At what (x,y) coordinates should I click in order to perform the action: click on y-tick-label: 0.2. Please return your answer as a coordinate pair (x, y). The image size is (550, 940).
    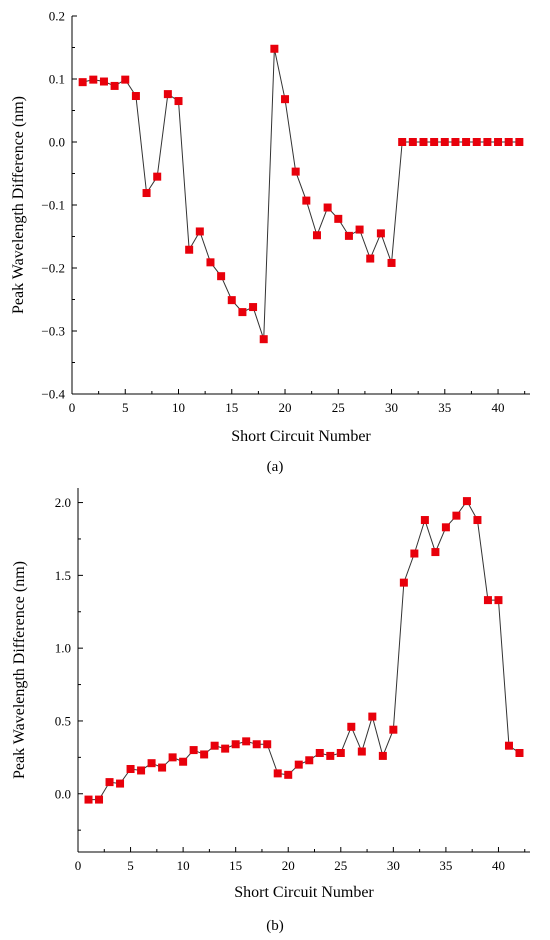
    Looking at the image, I should click on (57, 16).